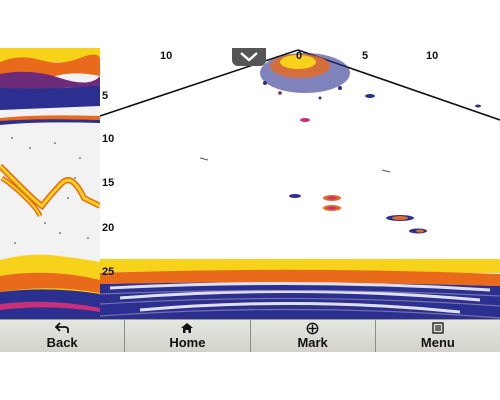 The width and height of the screenshot is (500, 400). Describe the element at coordinates (108, 228) in the screenshot. I see `depth-label: 20` at that location.